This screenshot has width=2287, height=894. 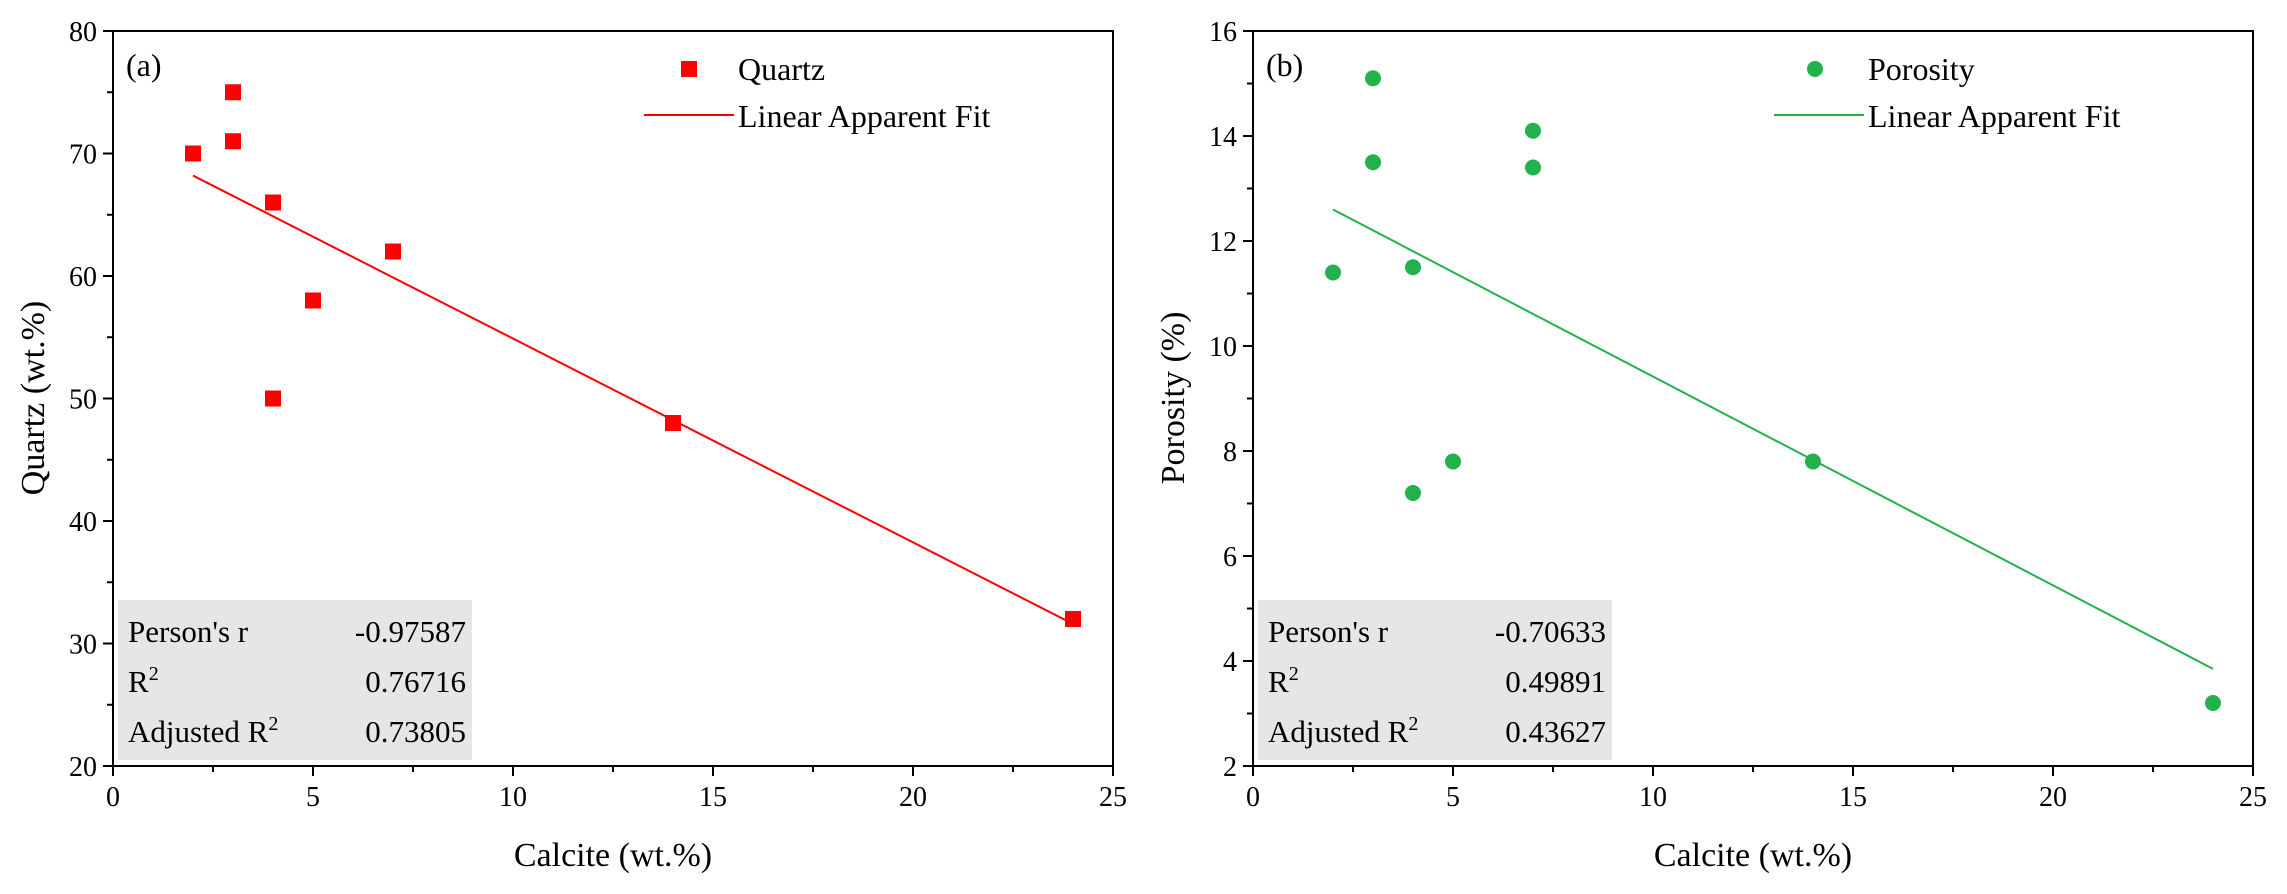 What do you see at coordinates (33, 398) in the screenshot?
I see `panel-a-y-axis-label: Quartz (wt.%)` at bounding box center [33, 398].